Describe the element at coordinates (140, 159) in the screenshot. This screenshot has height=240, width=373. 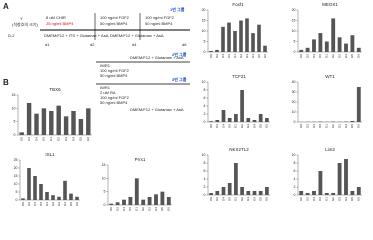
I see `chart-title: Prrx1` at that location.